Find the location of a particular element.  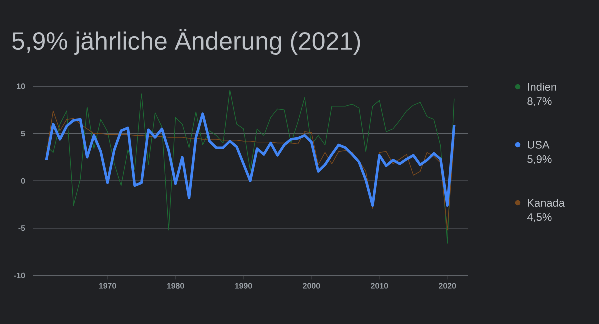

text: 4,5% is located at coordinates (539, 218).